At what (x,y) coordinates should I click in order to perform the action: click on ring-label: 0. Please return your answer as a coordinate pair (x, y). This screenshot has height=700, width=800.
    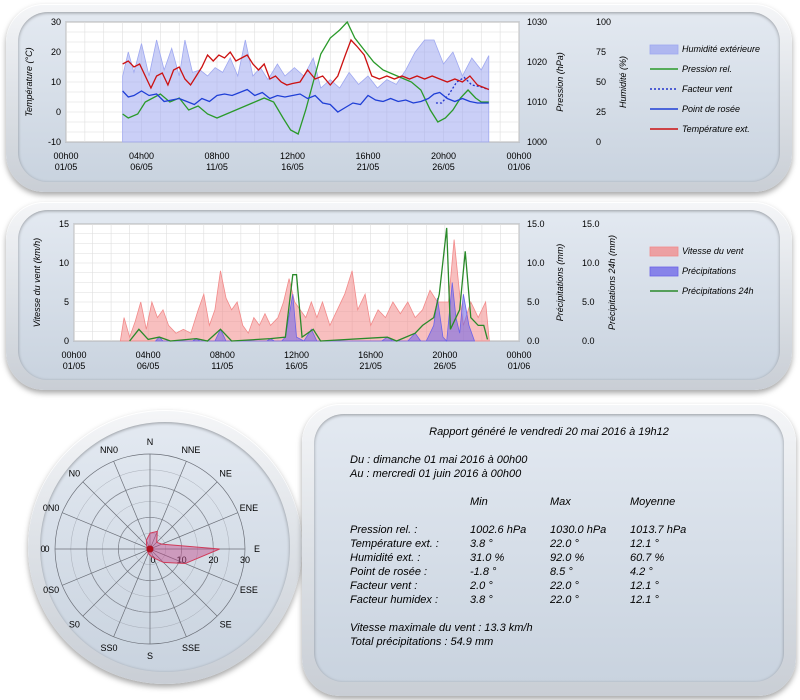
    Looking at the image, I should click on (46, 549).